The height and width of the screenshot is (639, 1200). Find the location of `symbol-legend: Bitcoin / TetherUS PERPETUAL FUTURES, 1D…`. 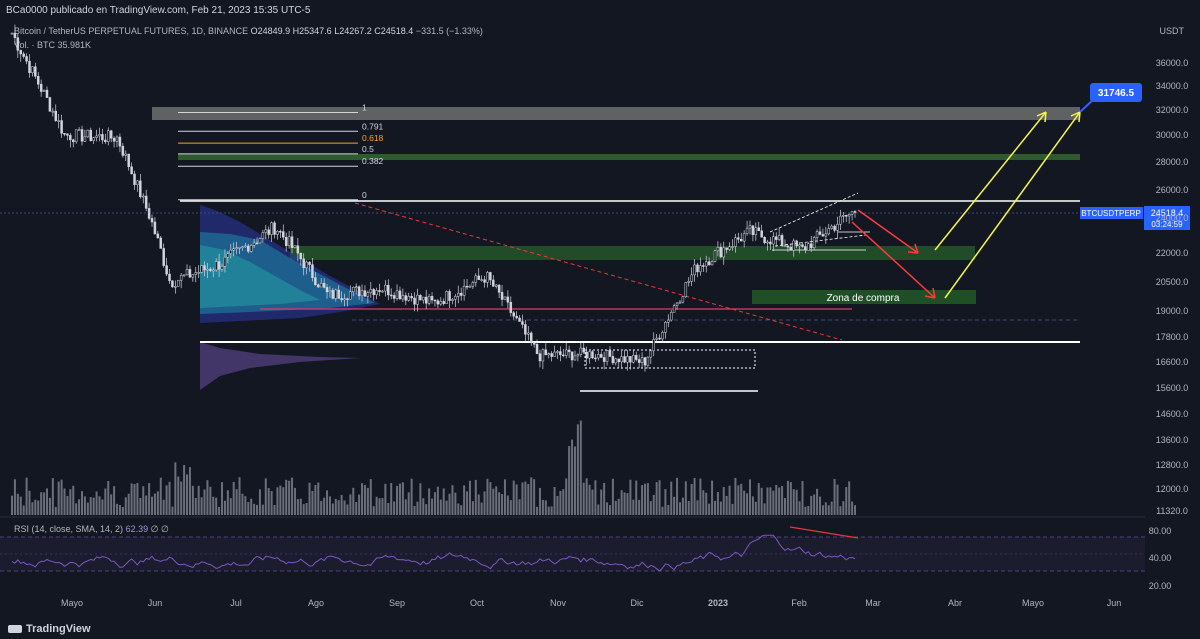

symbol-legend: Bitcoin / TetherUS PERPETUAL FUTURES, 1D… is located at coordinates (248, 31).